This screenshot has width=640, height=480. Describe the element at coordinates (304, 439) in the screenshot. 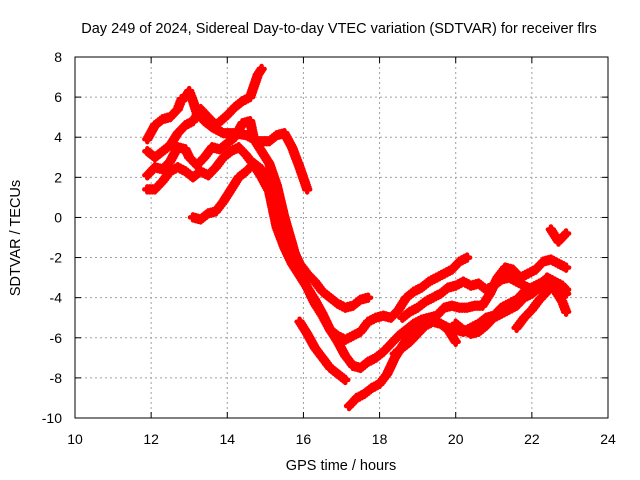

I see `x-tick-label: 16` at that location.